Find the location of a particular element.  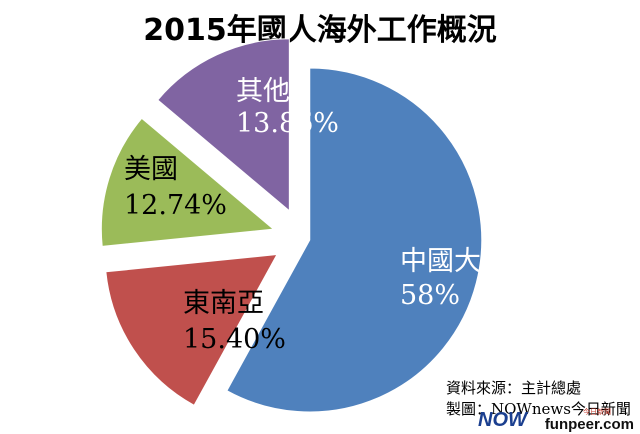

slice-value-china: 58% is located at coordinates (430, 295).